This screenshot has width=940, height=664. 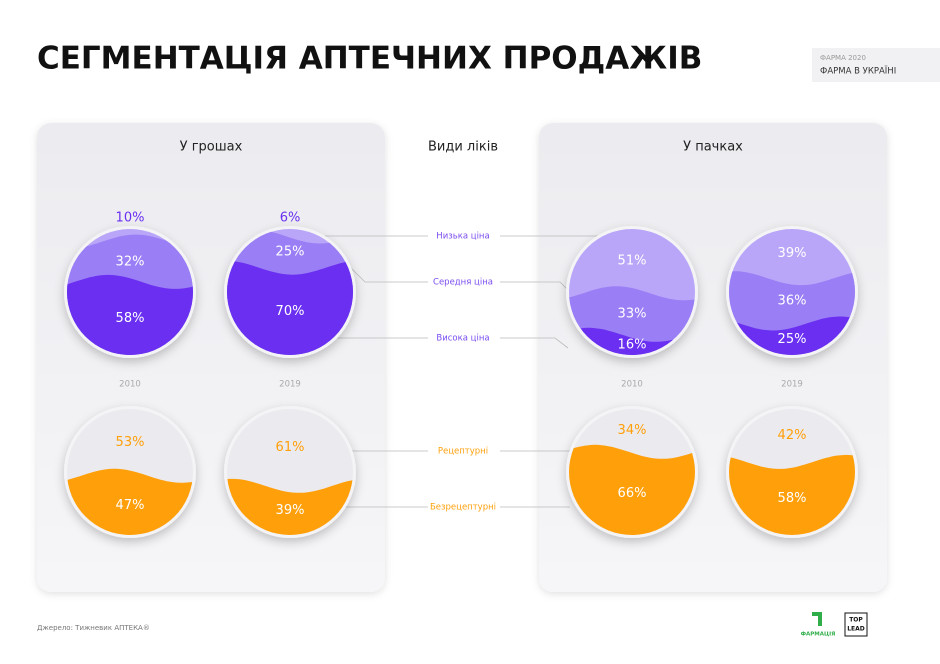 What do you see at coordinates (632, 344) in the screenshot?
I see `value-label: 16%` at bounding box center [632, 344].